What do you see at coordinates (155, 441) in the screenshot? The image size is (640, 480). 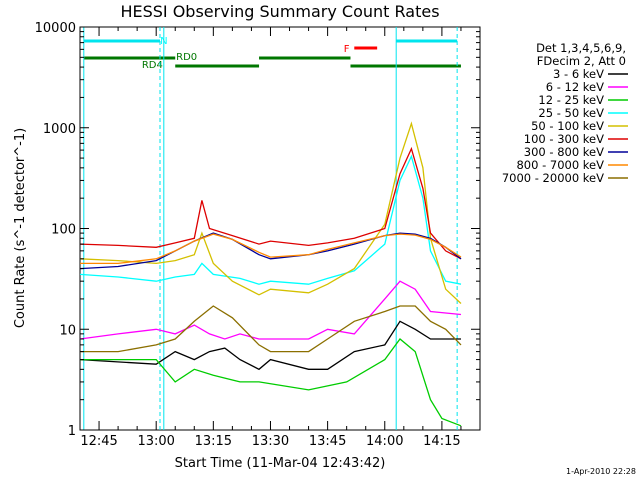 I see `x-tick-label: 13:00` at bounding box center [155, 441].